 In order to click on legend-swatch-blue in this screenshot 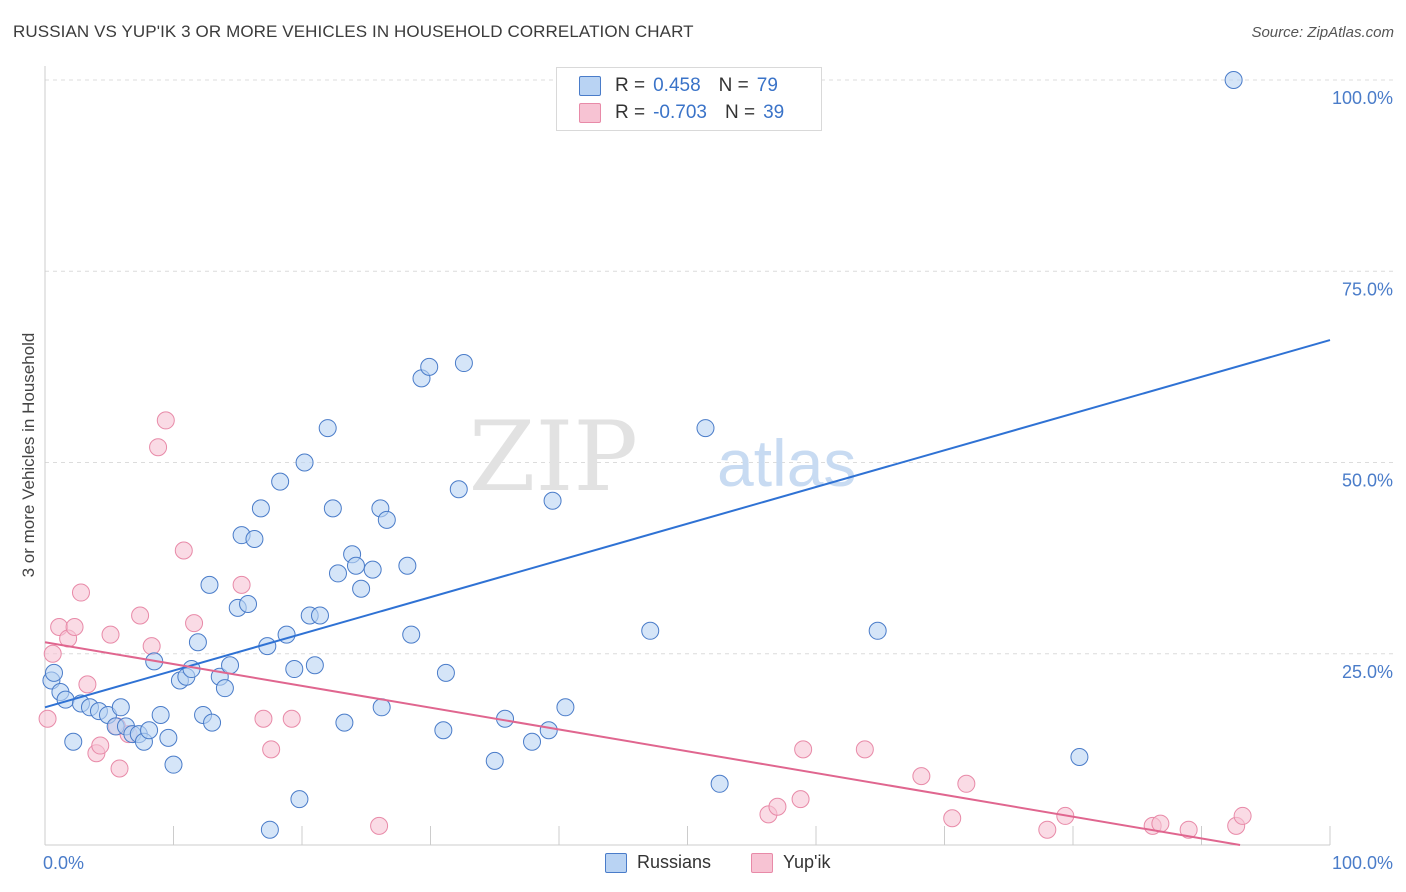, I will do `click(590, 86)`.